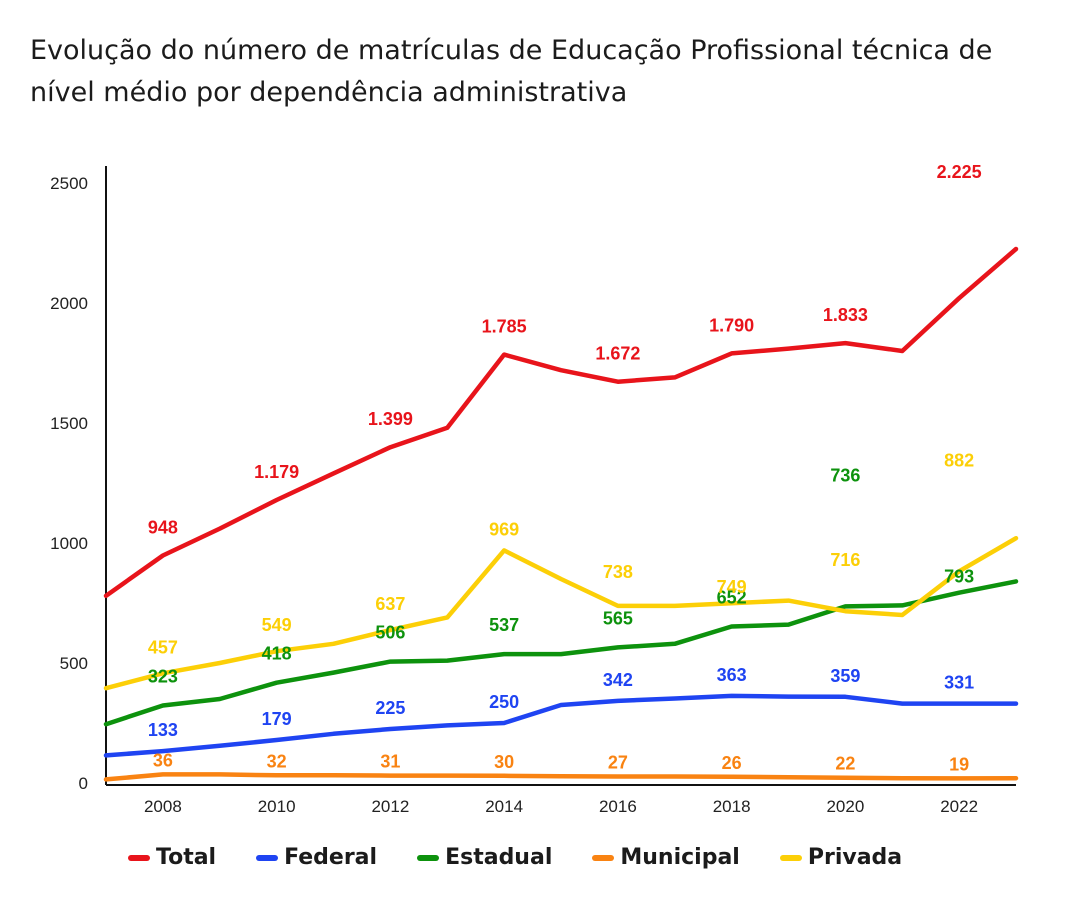  I want to click on x-tick-label: 2012, so click(390, 806).